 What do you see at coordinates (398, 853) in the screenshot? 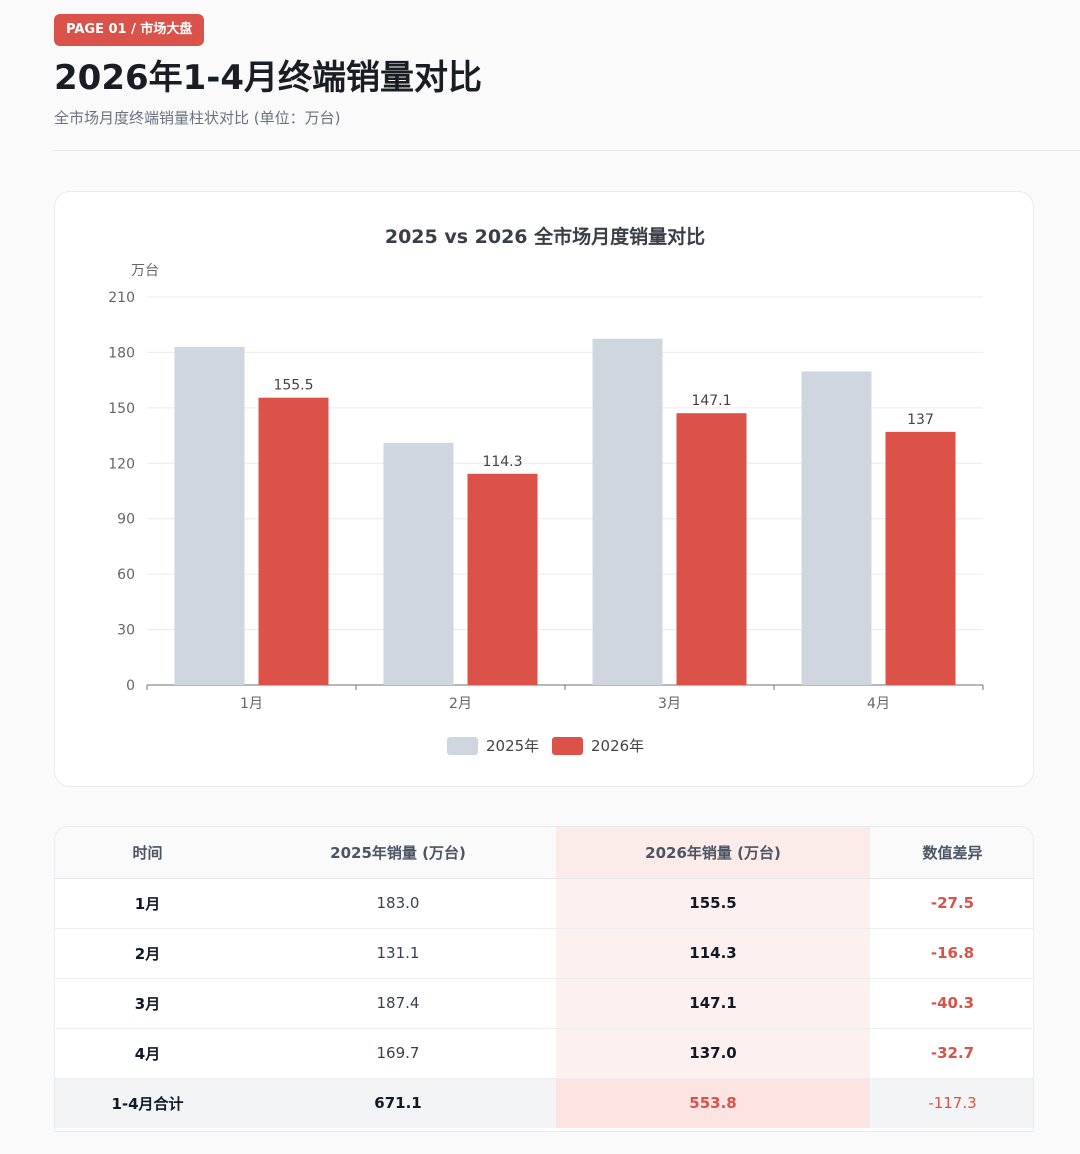
I see `header-2025: 2025年销量 (万台)` at bounding box center [398, 853].